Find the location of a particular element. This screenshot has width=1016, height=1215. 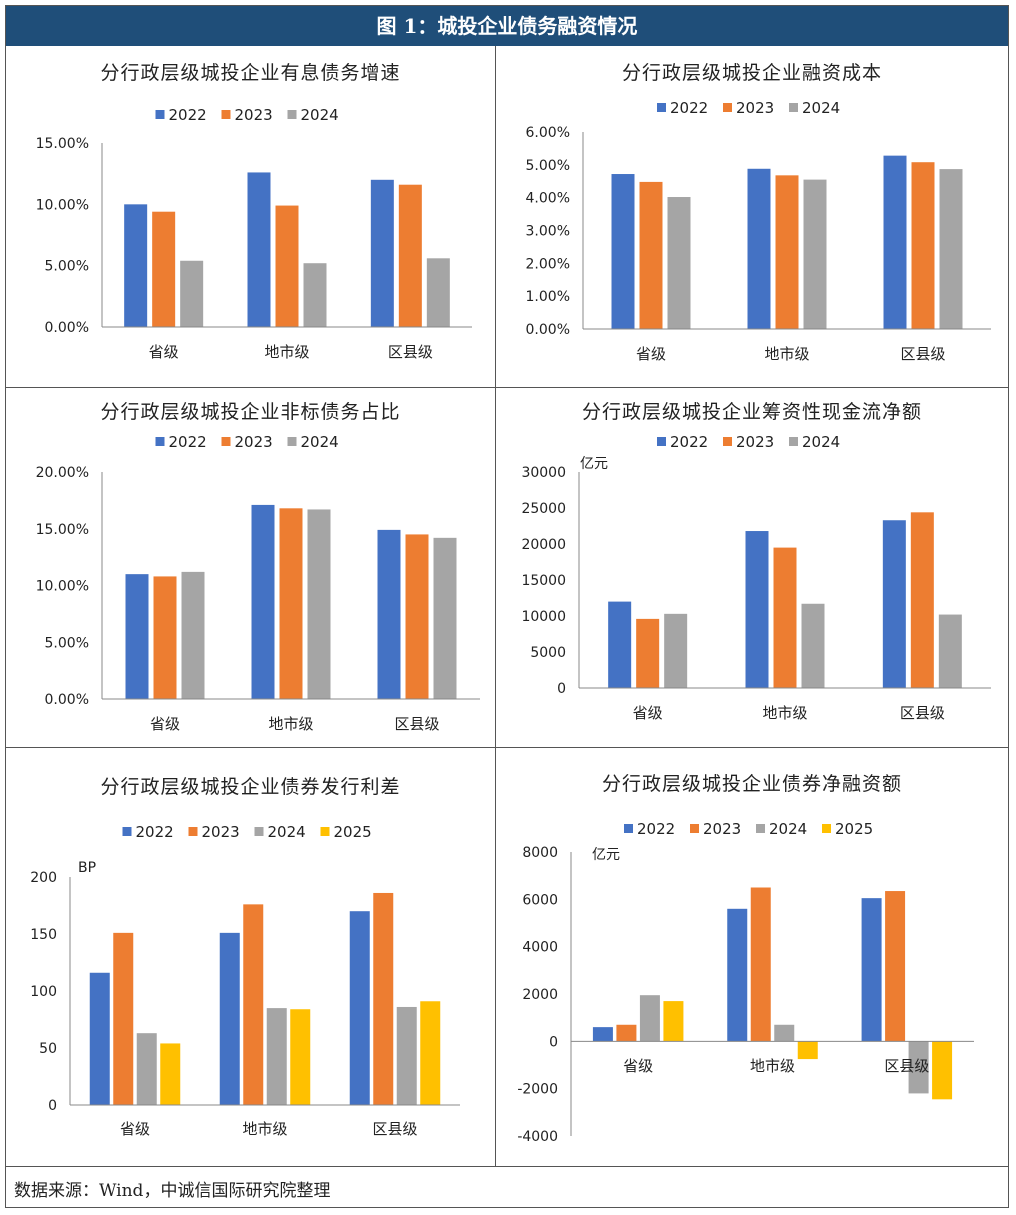

chart-title: 分行政层级城投企业非标债务占比 is located at coordinates (250, 412).